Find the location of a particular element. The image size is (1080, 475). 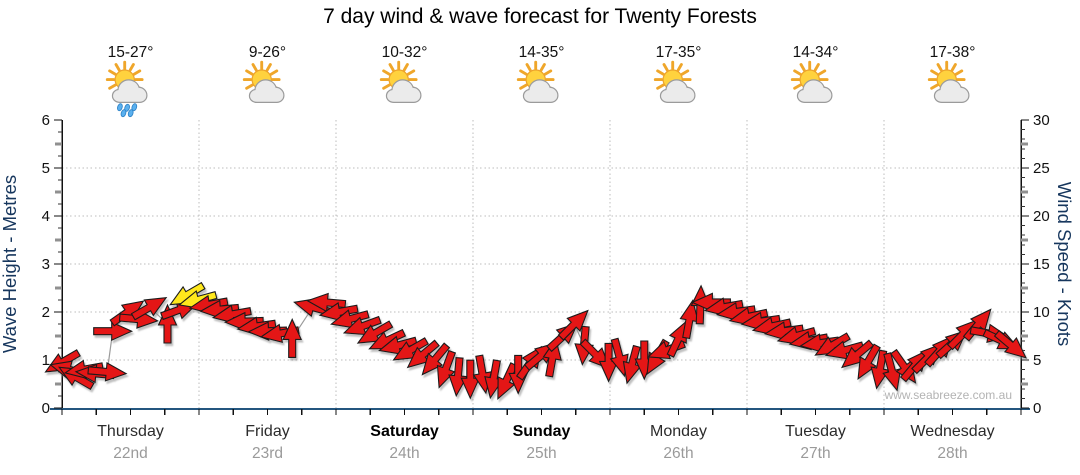

temp-range-label: 14-34° is located at coordinates (816, 52).